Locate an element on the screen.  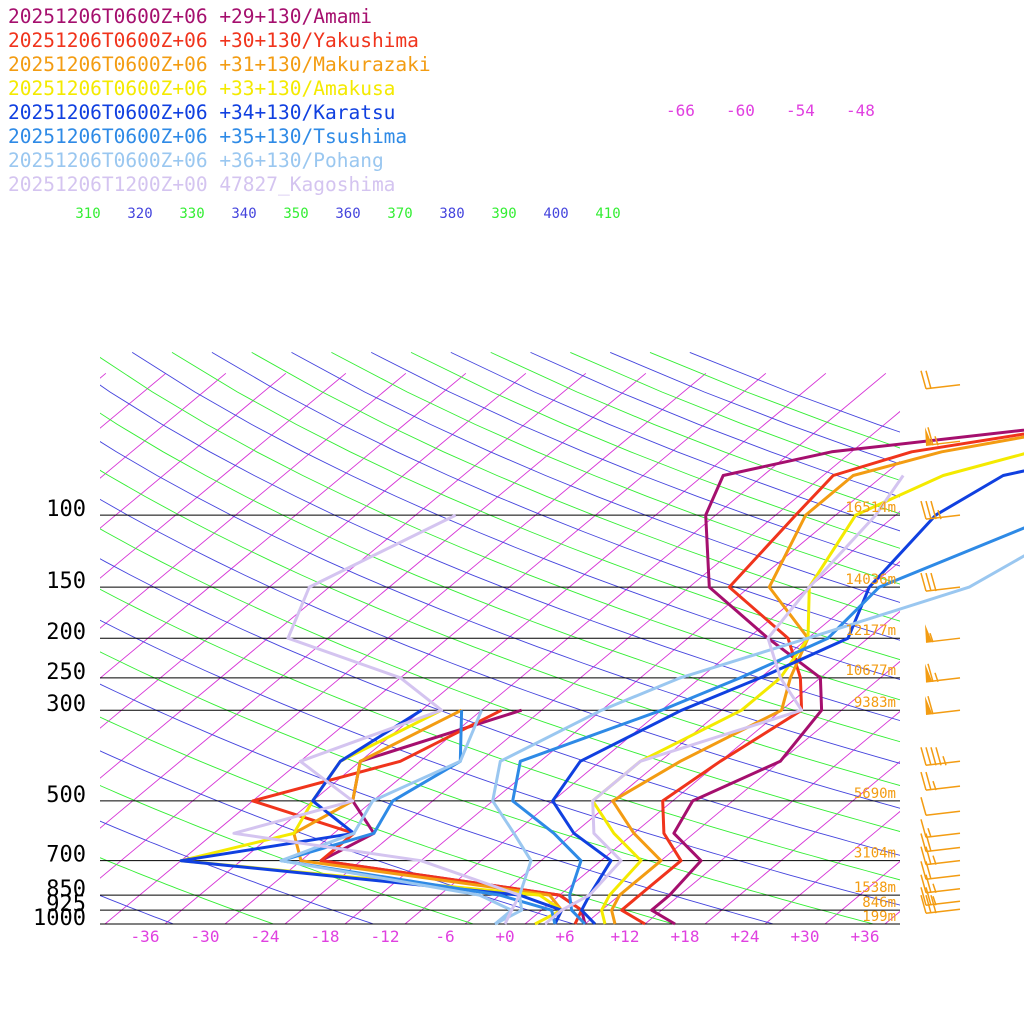
temperature-tick-label: -24 is located at coordinates (265, 936).